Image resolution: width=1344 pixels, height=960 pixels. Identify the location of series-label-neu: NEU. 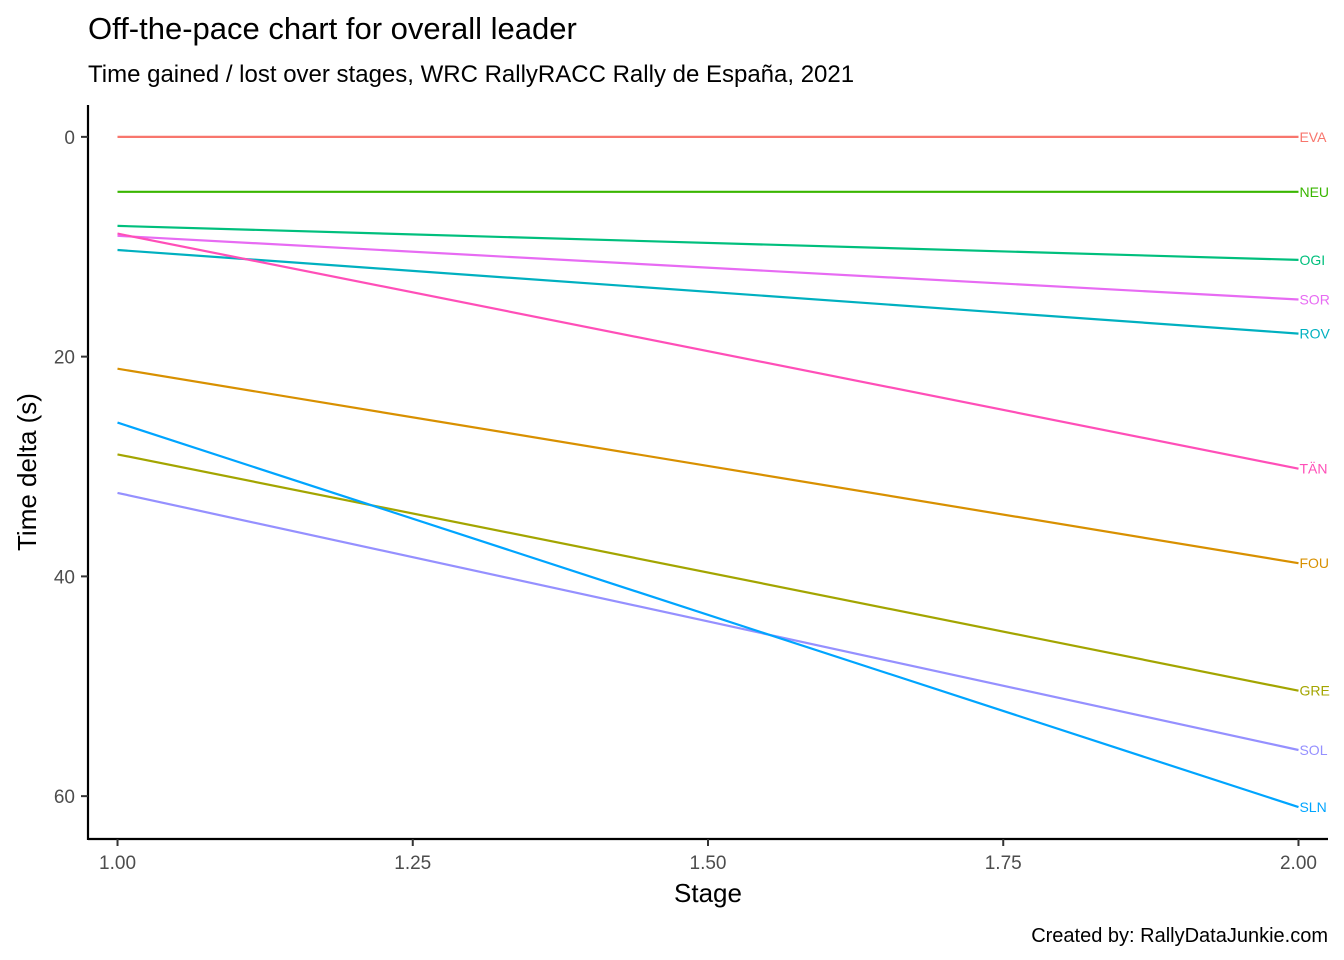
(1314, 192).